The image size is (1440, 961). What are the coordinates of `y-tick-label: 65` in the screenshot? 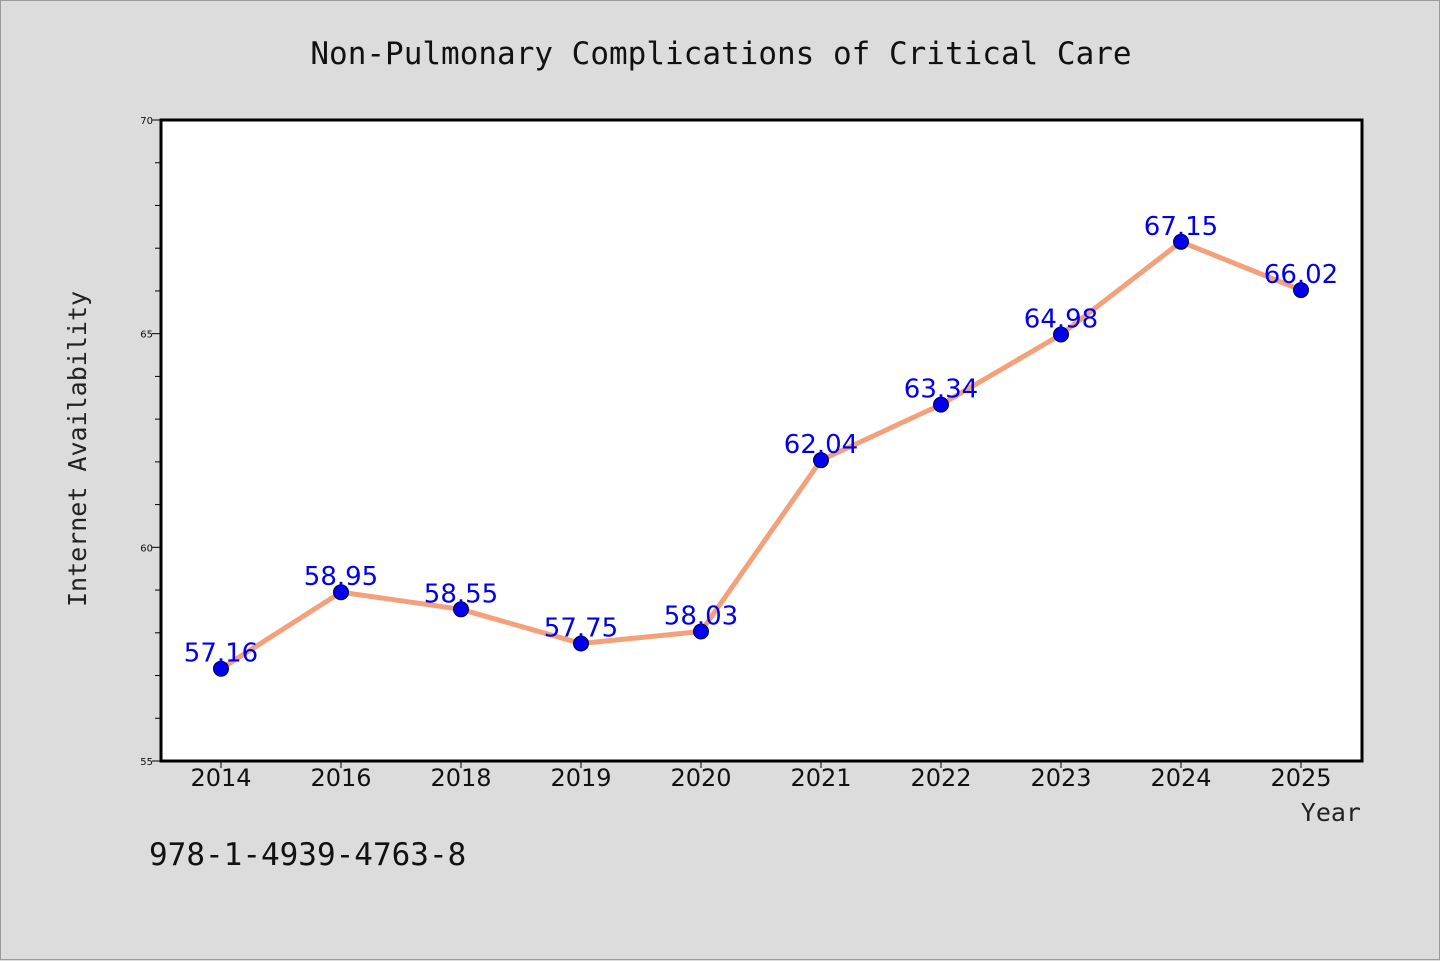 It's located at (146, 335).